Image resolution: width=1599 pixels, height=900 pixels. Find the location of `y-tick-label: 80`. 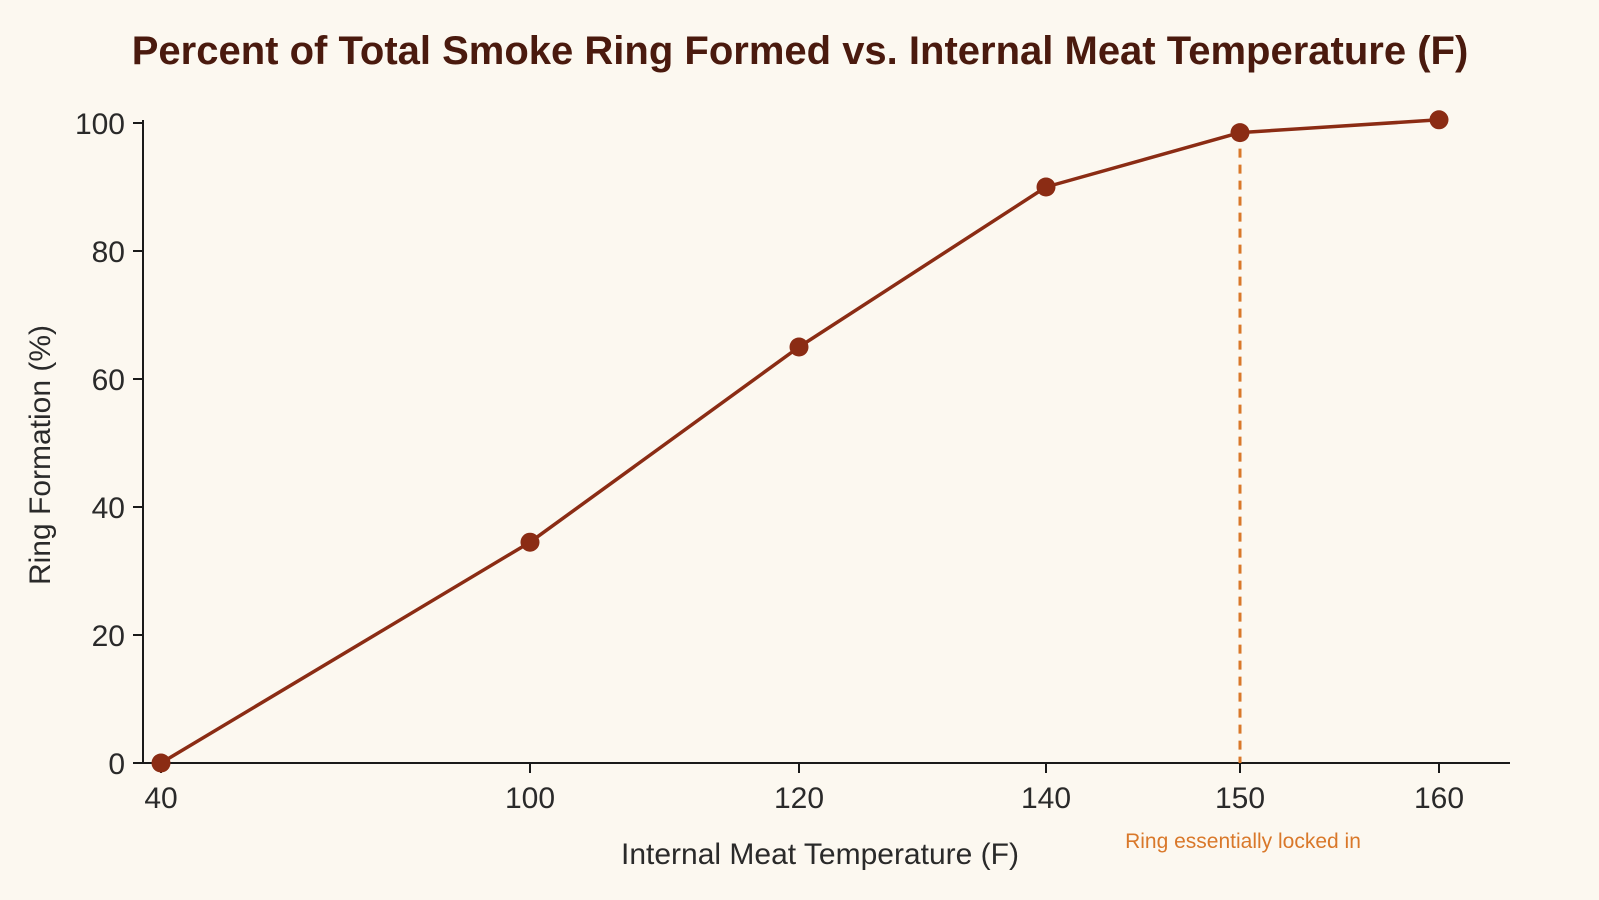

y-tick-label: 80 is located at coordinates (108, 252).